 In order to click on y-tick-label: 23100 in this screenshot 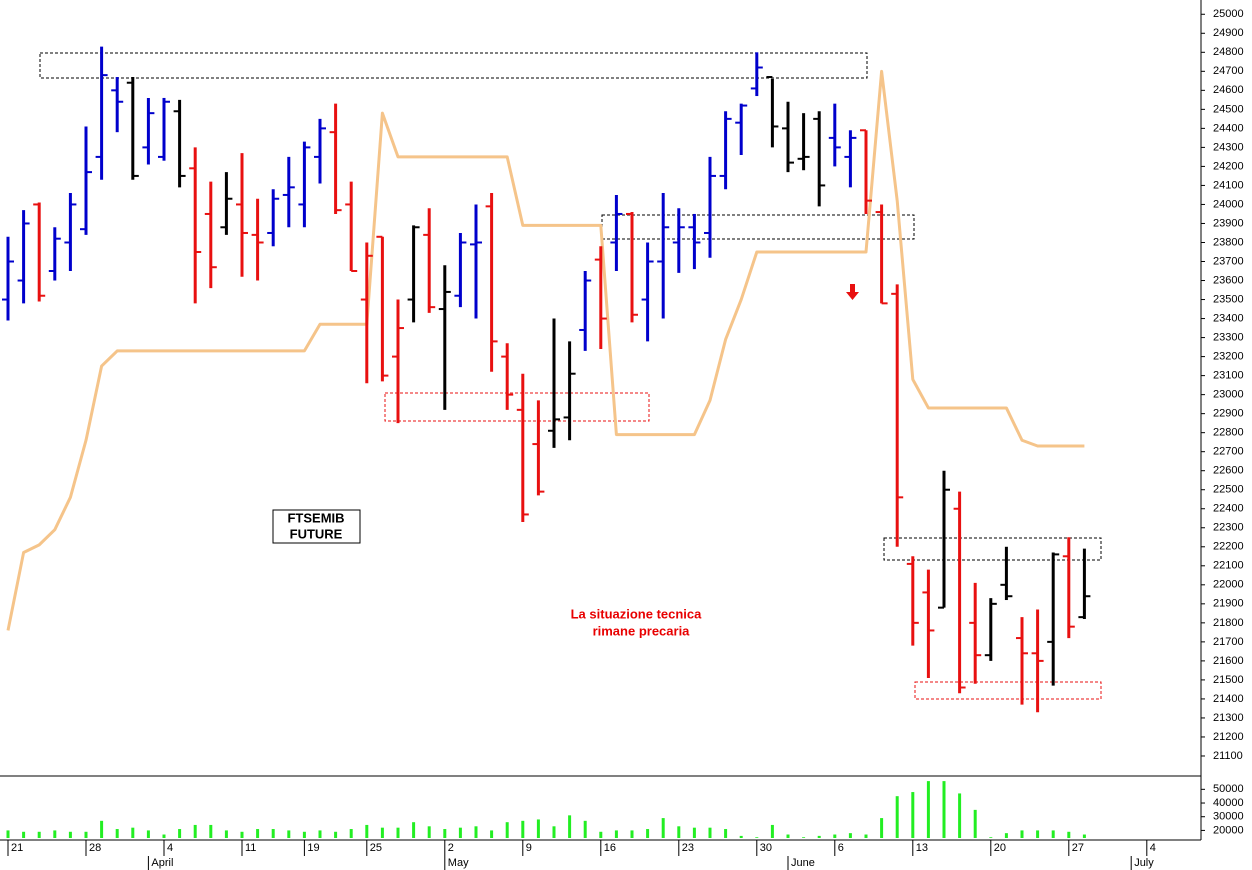, I will do `click(1228, 376)`.